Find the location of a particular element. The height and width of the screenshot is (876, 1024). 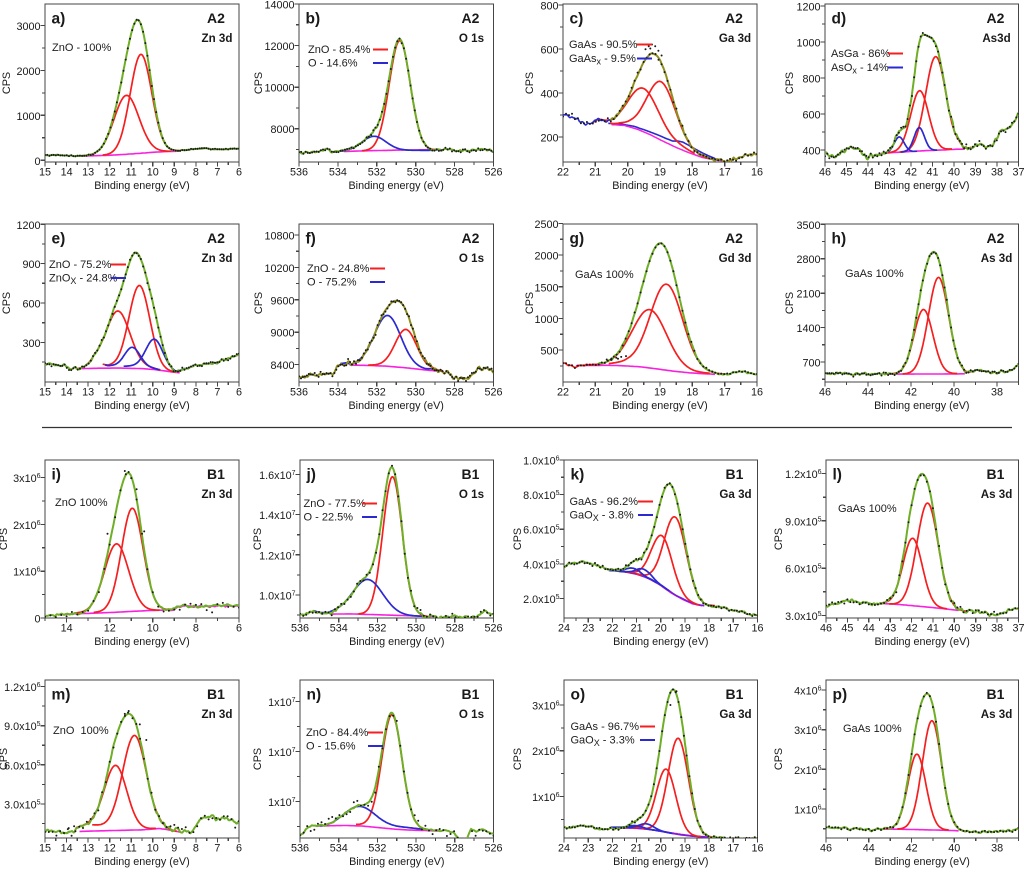

svg-text: GaAs - 96.2% is located at coordinates (604, 502).